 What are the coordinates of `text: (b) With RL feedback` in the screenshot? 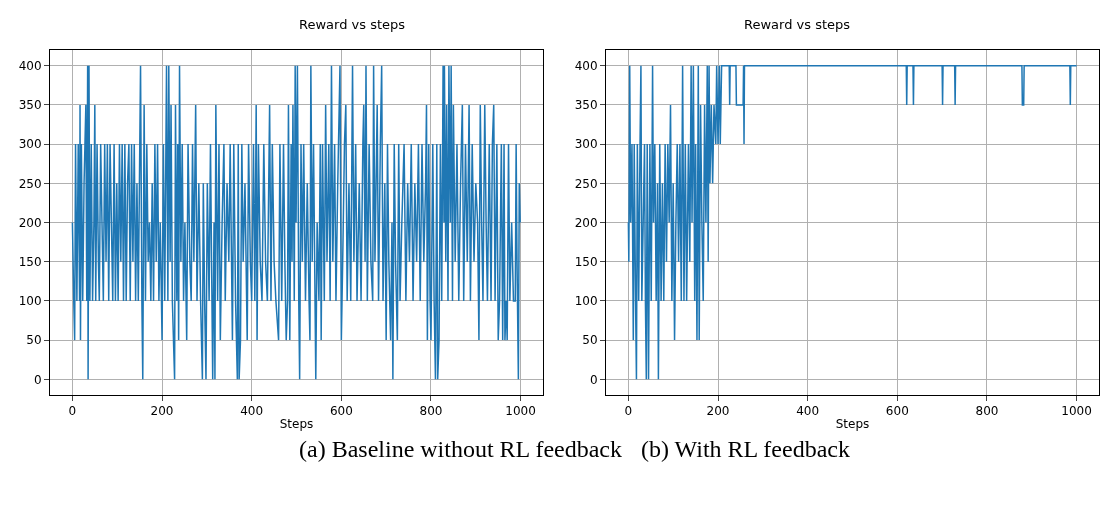 It's located at (745, 449).